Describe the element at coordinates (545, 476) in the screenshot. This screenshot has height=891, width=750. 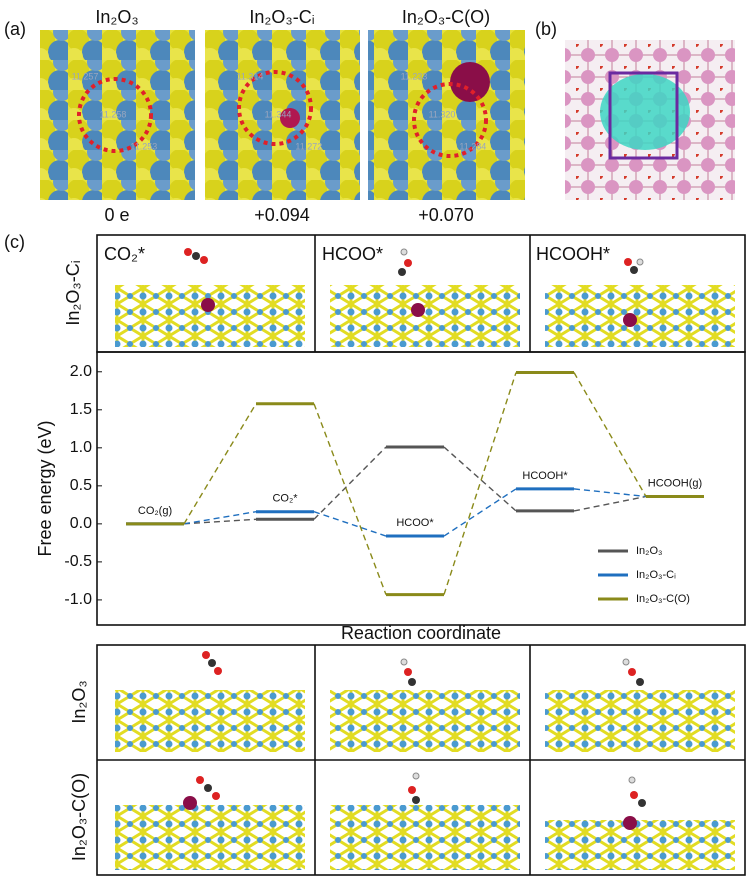
I see `state-label: HCOOH*` at that location.